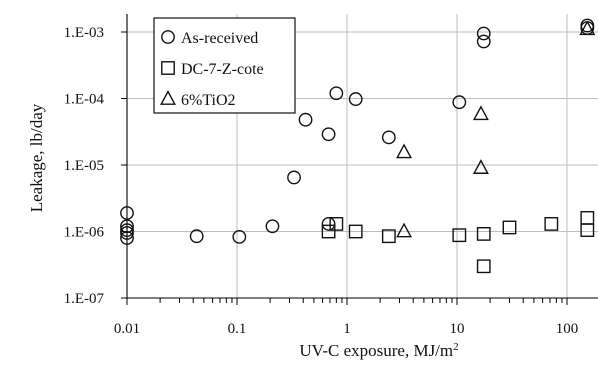  I want to click on y-tick-label: 1.E-06, so click(84, 233).